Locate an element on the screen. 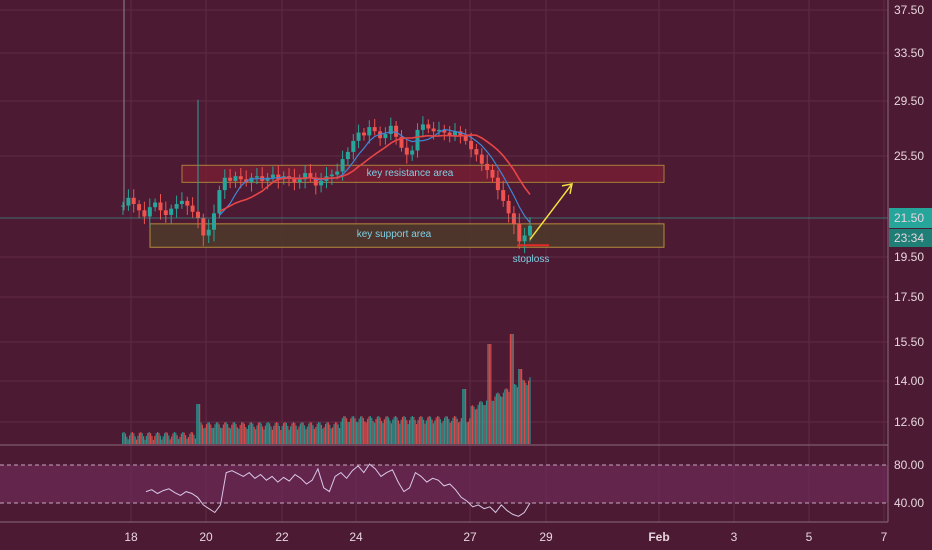 This screenshot has width=932, height=550. support-zone is located at coordinates (407, 235).